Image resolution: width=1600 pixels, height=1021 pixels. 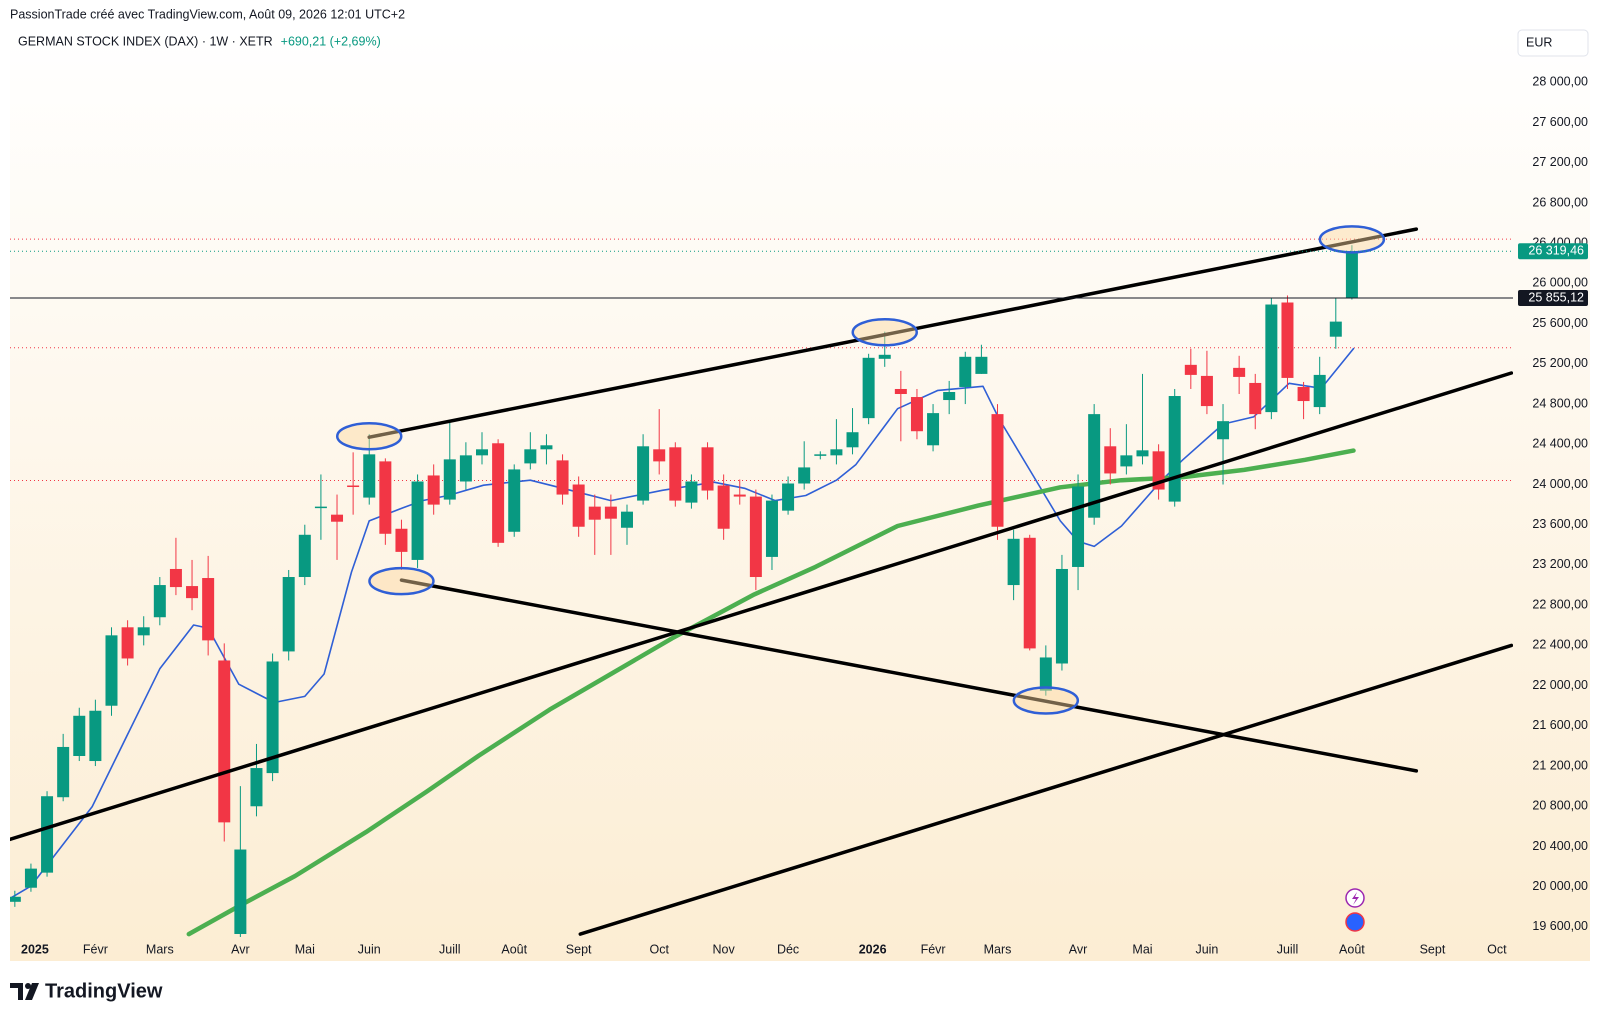 What do you see at coordinates (933, 949) in the screenshot?
I see `x-tick-label: Févr` at bounding box center [933, 949].